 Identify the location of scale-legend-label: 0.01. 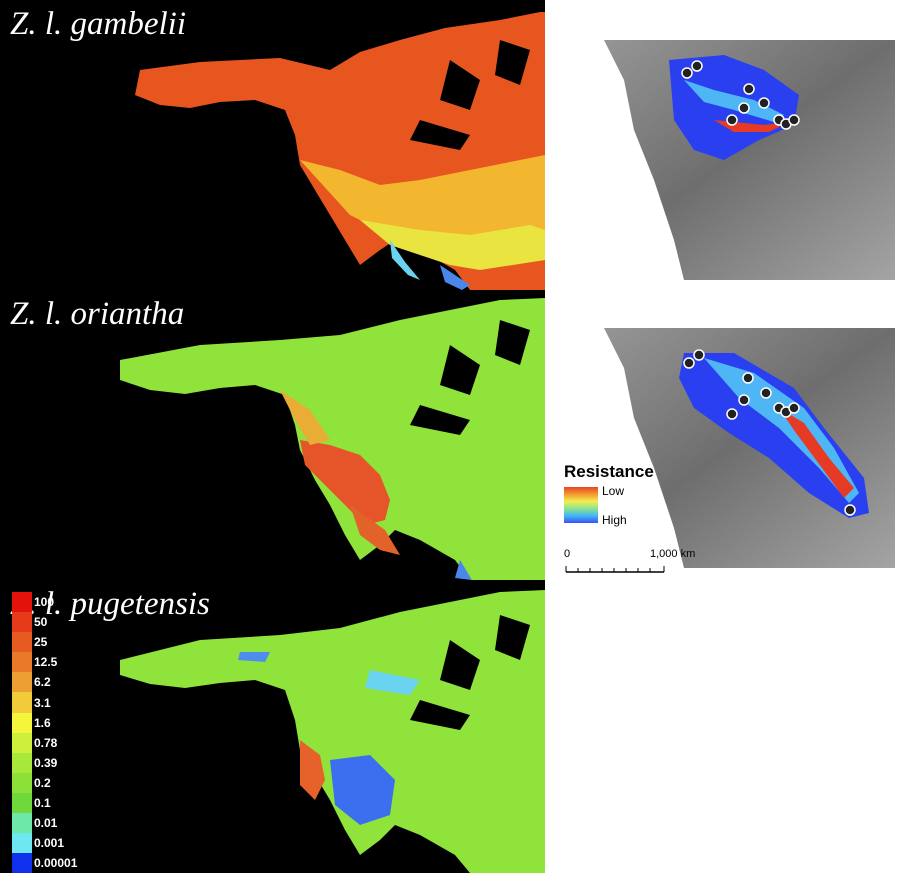
(46, 823).